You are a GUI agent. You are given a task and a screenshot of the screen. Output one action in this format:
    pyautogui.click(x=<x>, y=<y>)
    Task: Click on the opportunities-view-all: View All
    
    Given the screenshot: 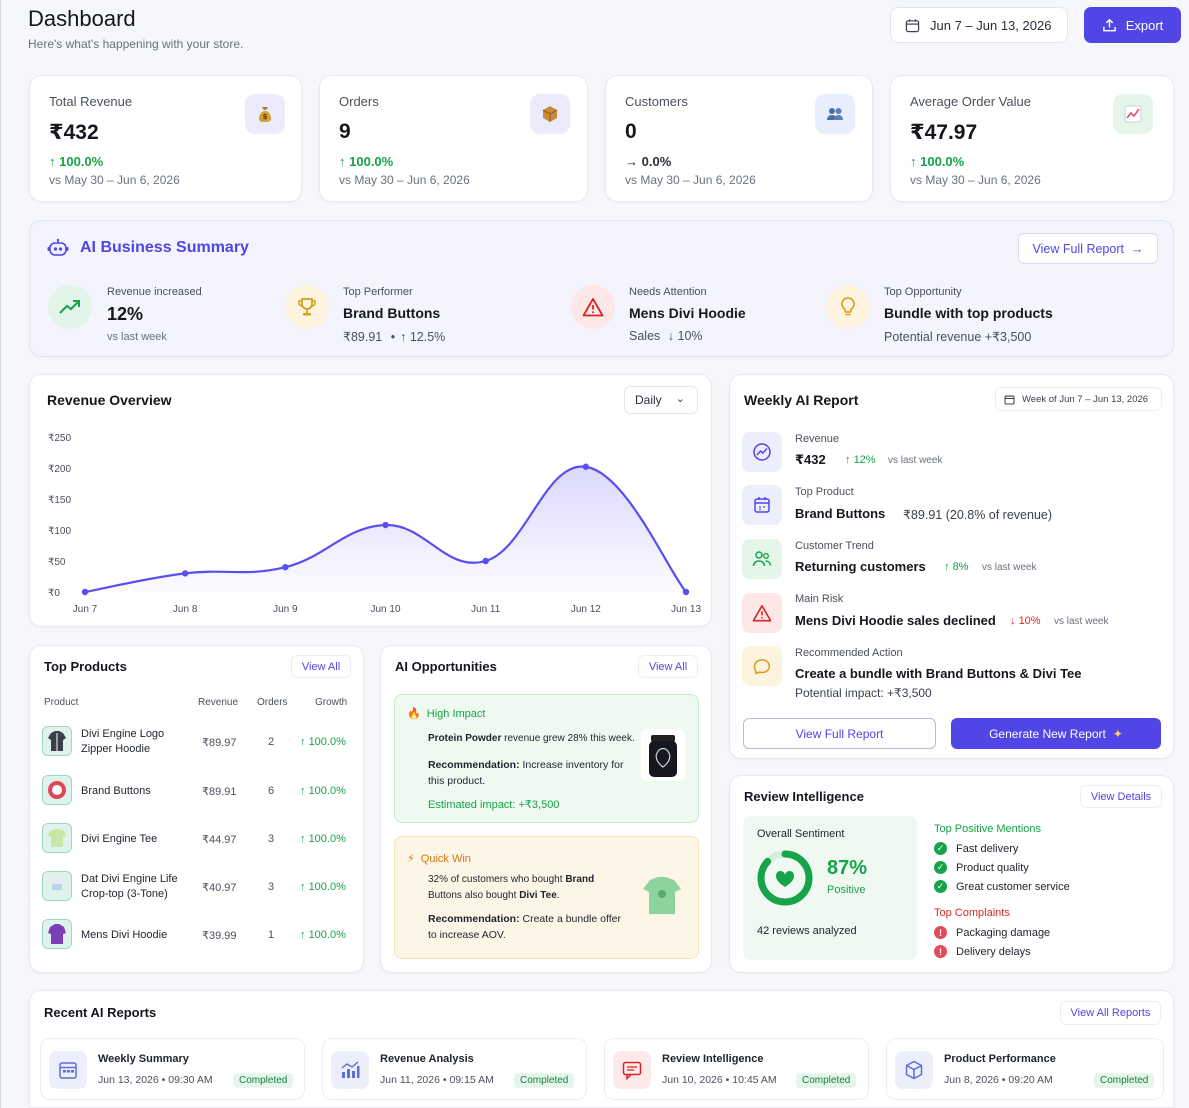 What is the action you would take?
    pyautogui.click(x=668, y=666)
    